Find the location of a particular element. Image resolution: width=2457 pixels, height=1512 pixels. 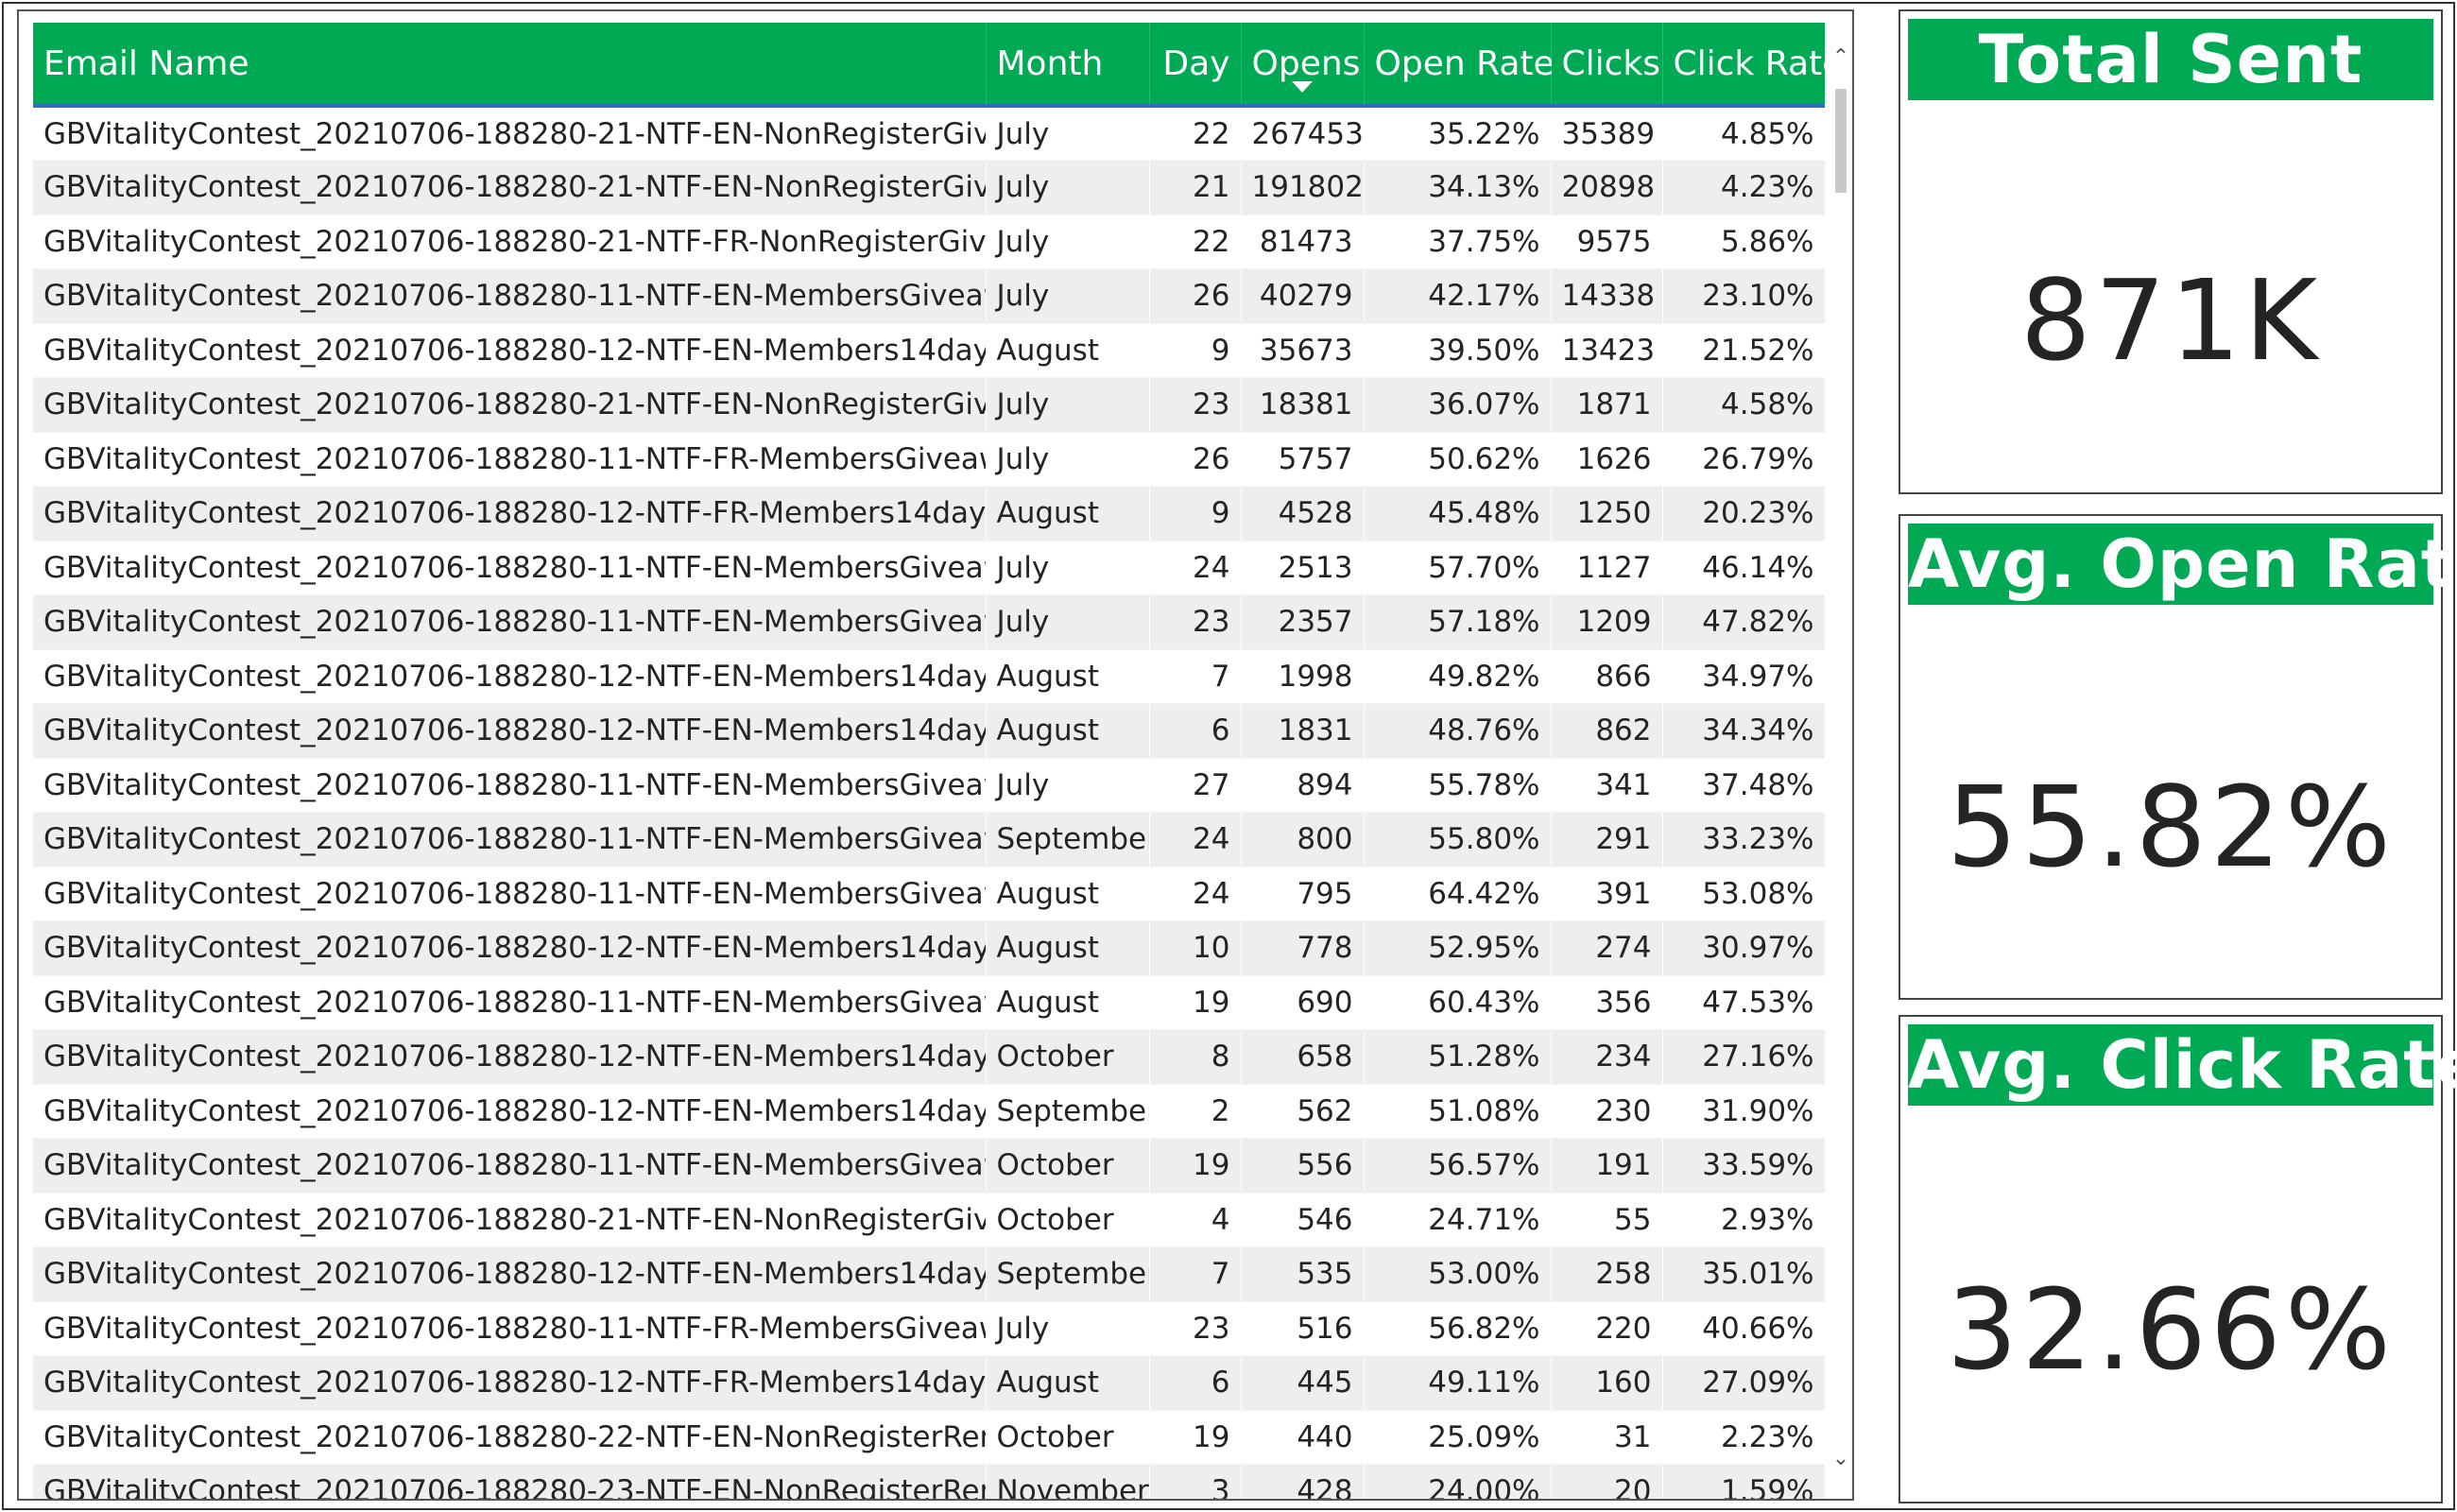

cell-day: 24 is located at coordinates (1195, 840).